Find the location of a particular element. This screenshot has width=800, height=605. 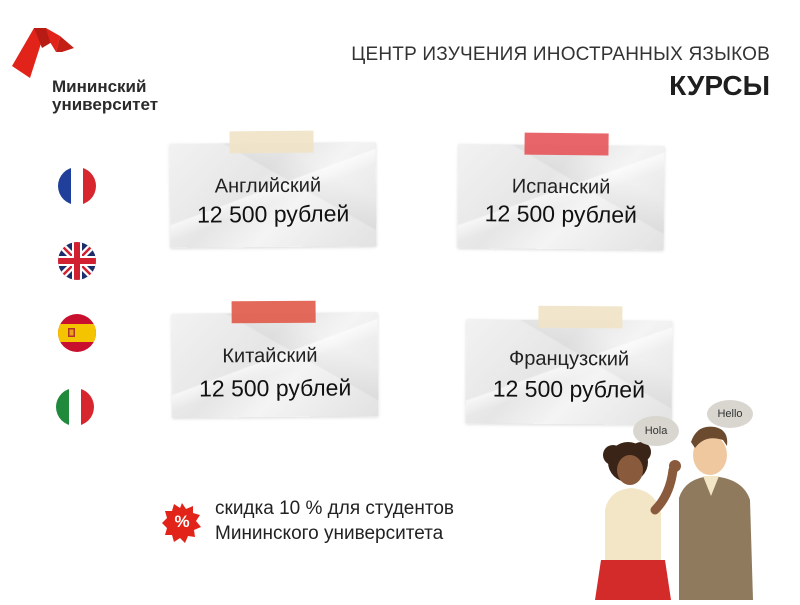

logo-text: Мининский университет is located at coordinates (105, 96).